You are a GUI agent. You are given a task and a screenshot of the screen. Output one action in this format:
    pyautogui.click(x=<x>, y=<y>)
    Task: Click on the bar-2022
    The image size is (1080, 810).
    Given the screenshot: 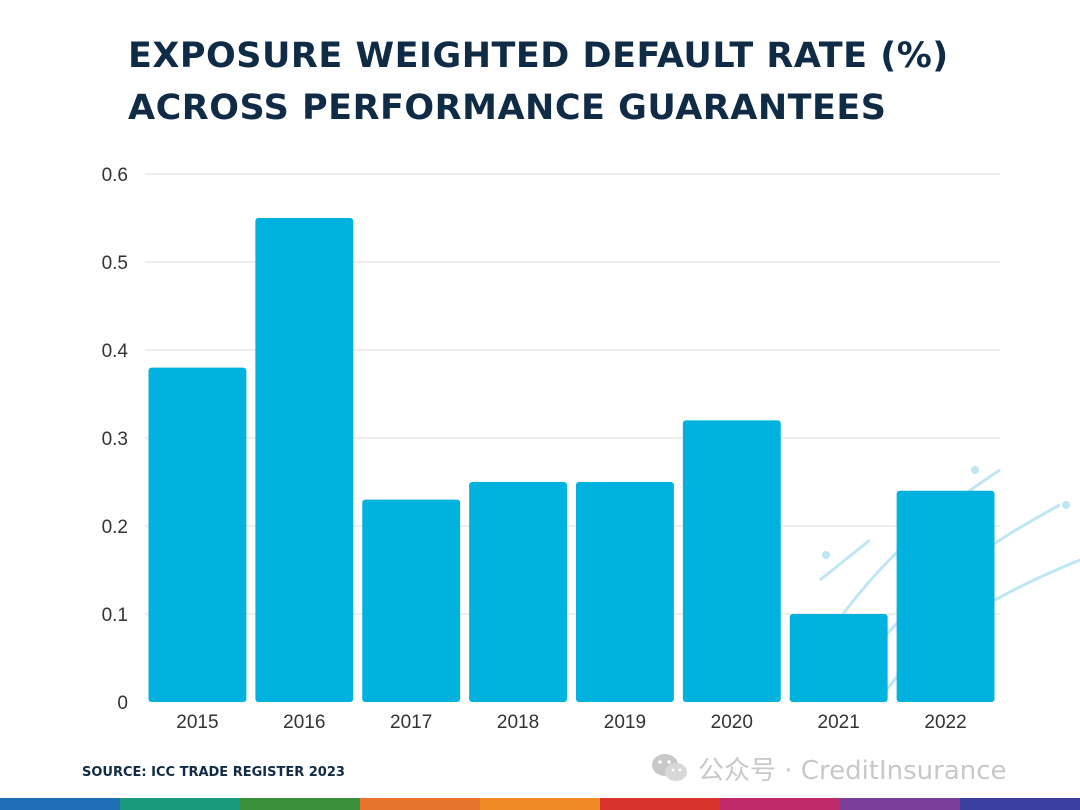 What is the action you would take?
    pyautogui.click(x=945, y=596)
    